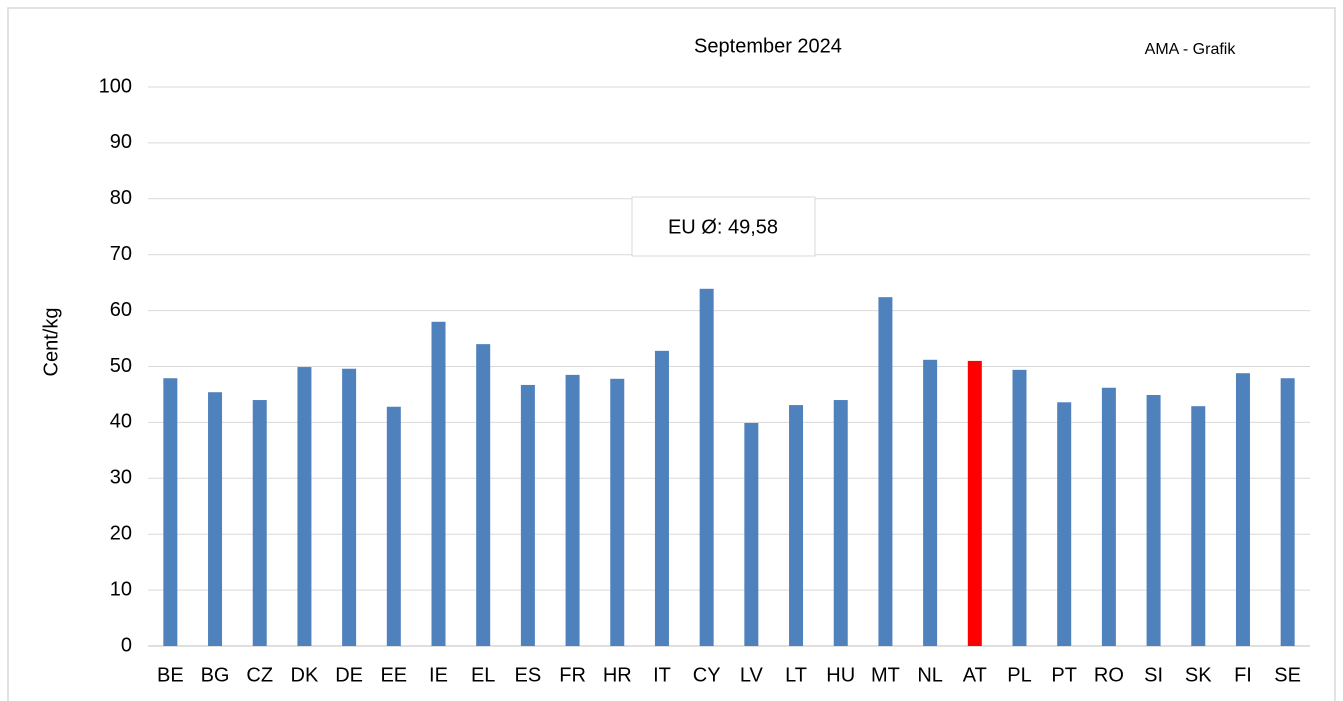  Describe the element at coordinates (259, 675) in the screenshot. I see `x-tick-label: CZ` at that location.